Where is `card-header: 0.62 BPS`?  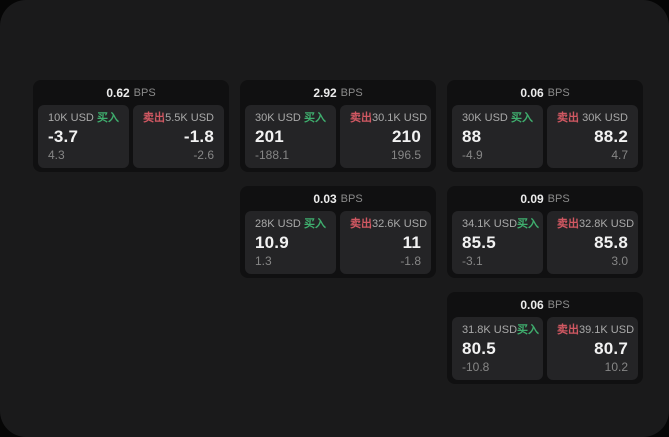 card-header: 0.62 BPS is located at coordinates (131, 92).